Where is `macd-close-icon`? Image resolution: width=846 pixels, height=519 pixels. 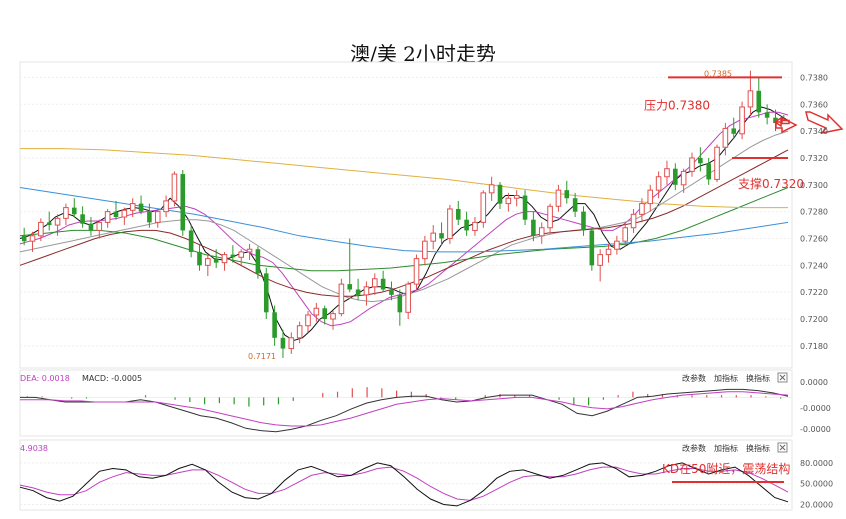 macd-close-icon is located at coordinates (782, 377).